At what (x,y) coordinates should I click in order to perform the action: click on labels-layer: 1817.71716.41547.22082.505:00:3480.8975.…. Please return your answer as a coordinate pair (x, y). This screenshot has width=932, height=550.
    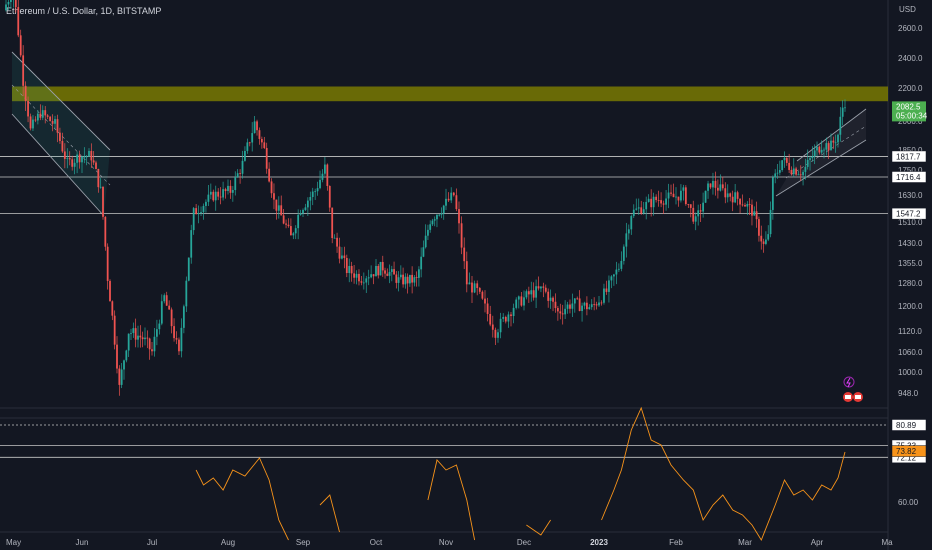
    Looking at the image, I should click on (909, 282).